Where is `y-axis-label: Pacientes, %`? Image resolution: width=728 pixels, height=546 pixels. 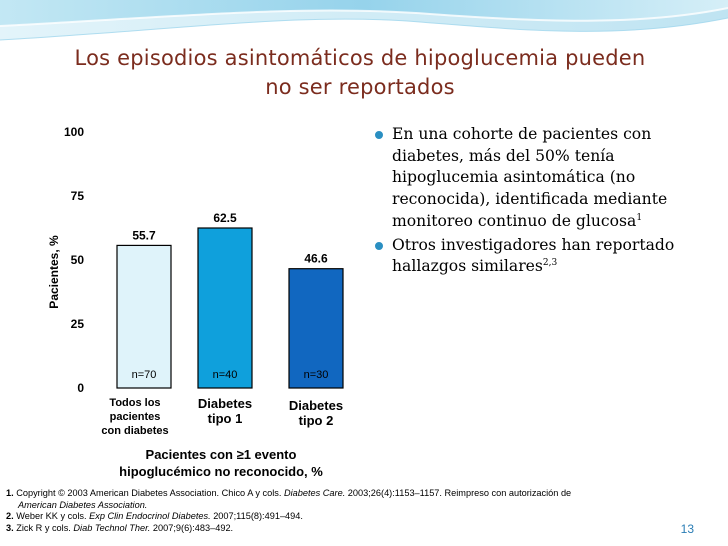 y-axis-label: Pacientes, % is located at coordinates (54, 272).